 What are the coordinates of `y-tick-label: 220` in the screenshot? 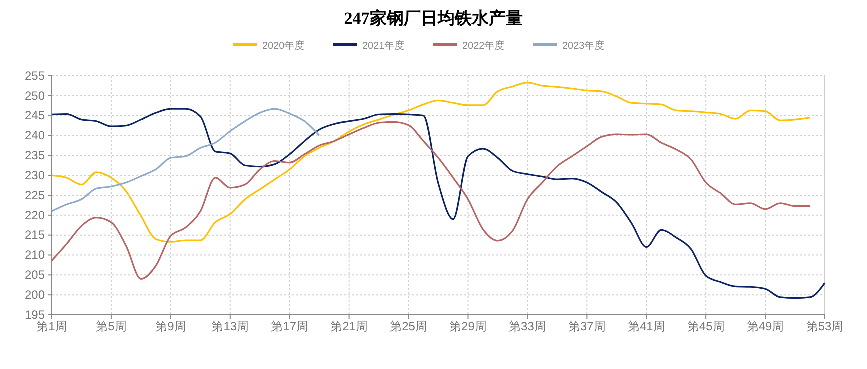 It's located at (35, 215).